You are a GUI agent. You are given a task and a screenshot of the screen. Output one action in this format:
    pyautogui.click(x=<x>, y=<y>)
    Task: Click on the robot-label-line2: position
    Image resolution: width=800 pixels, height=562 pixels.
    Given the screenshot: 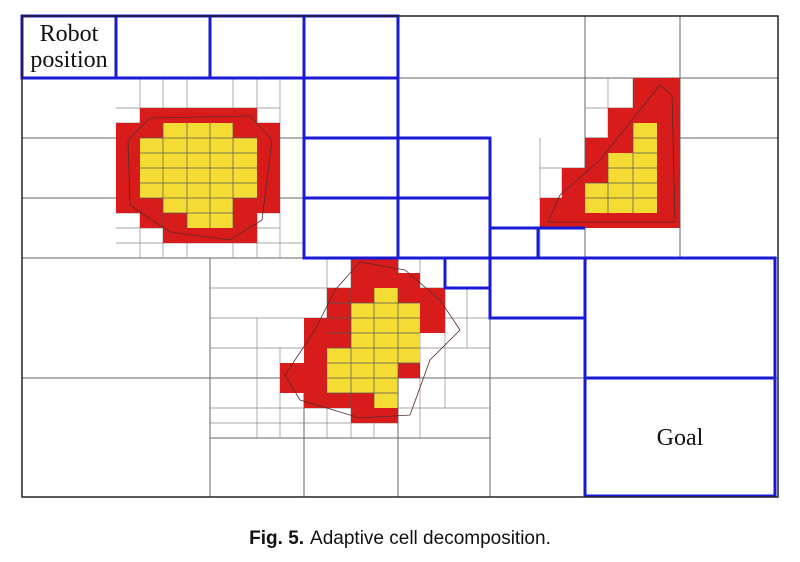 What is the action you would take?
    pyautogui.click(x=68, y=60)
    